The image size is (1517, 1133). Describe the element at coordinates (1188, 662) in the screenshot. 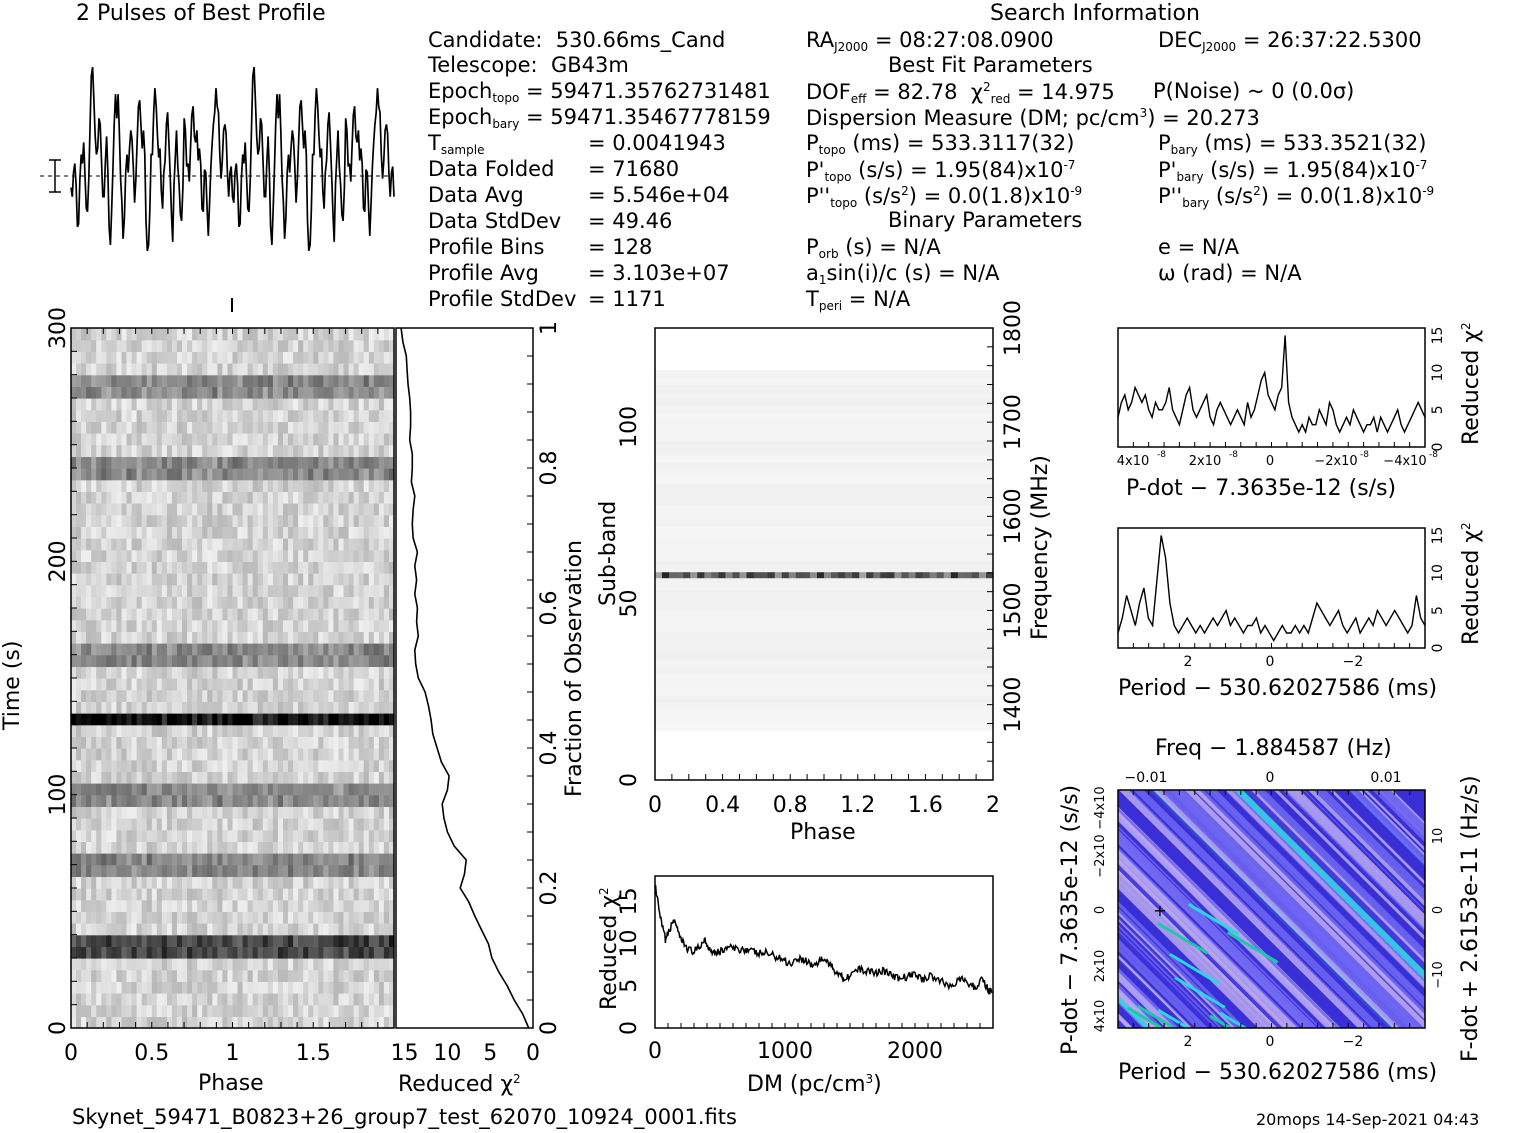

I see `pc-xtick: 2` at that location.